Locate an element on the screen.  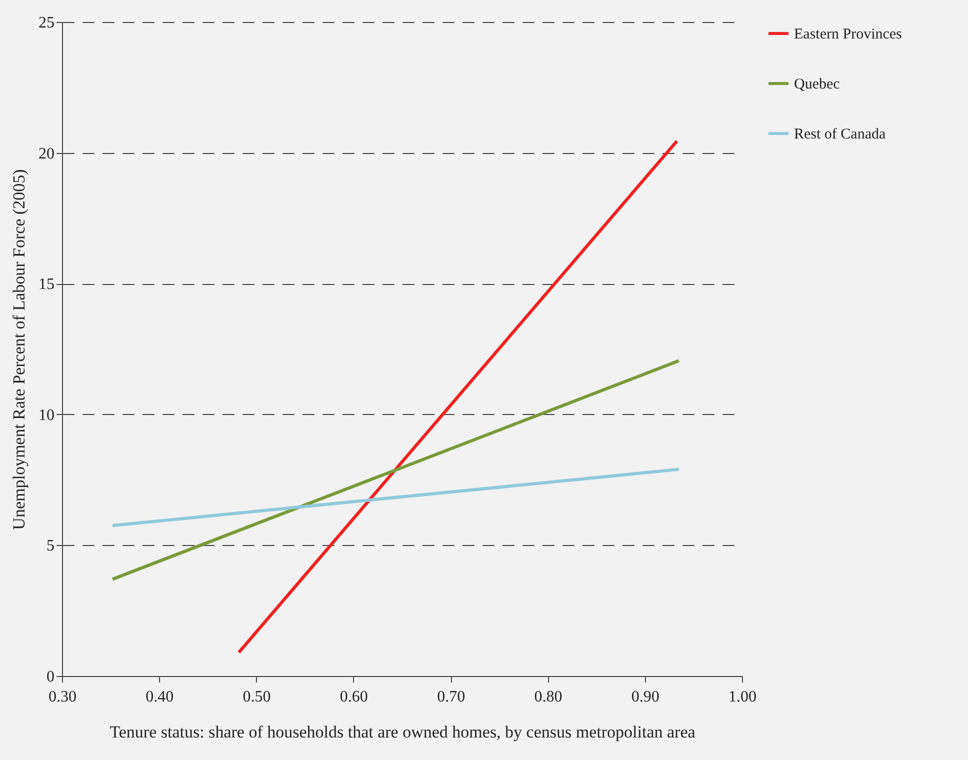
x-tick-label: 0.70 is located at coordinates (451, 697).